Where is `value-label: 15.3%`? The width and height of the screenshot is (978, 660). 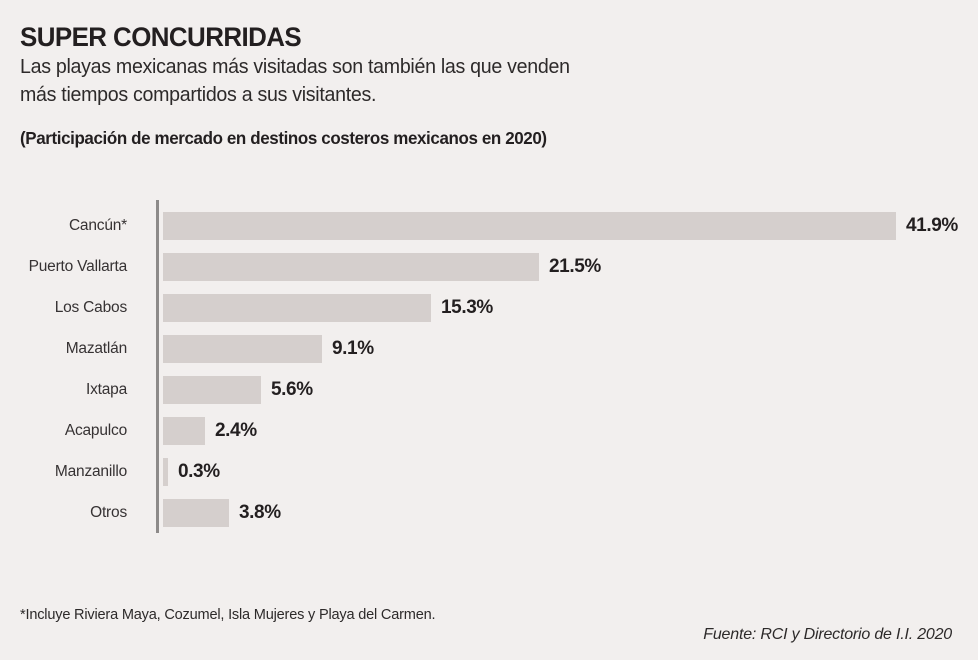
value-label: 15.3% is located at coordinates (467, 307).